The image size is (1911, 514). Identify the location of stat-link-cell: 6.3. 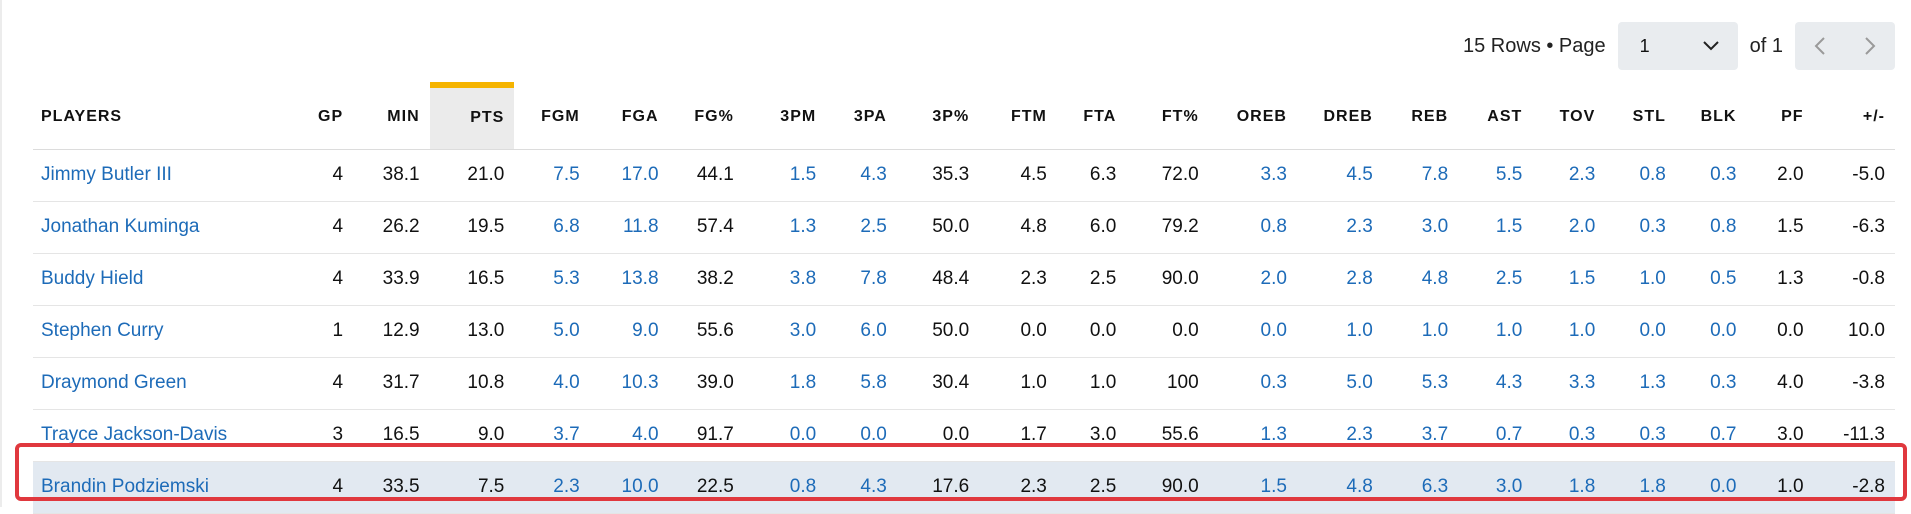
(1420, 487).